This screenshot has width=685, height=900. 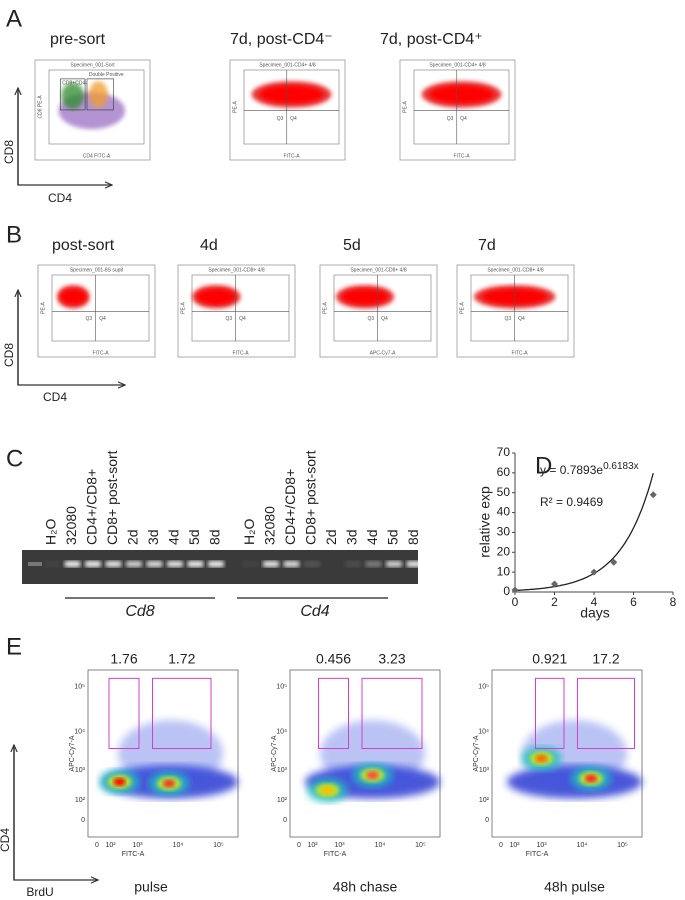 I want to click on axis-label: BrdU, so click(x=39, y=892).